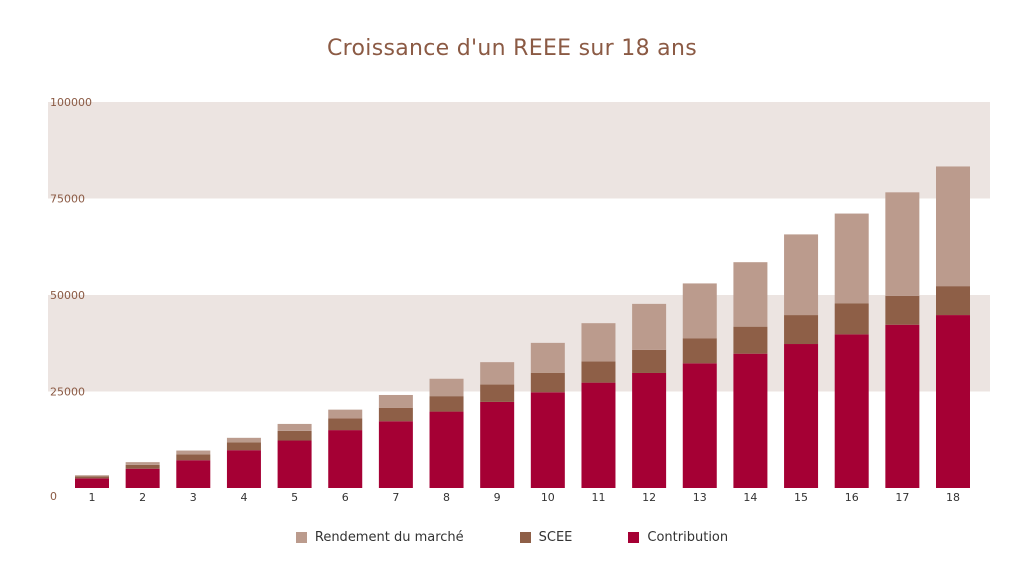  Describe the element at coordinates (512, 48) in the screenshot. I see `chart-title: Croissance d'un REEE sur 18 ans` at that location.